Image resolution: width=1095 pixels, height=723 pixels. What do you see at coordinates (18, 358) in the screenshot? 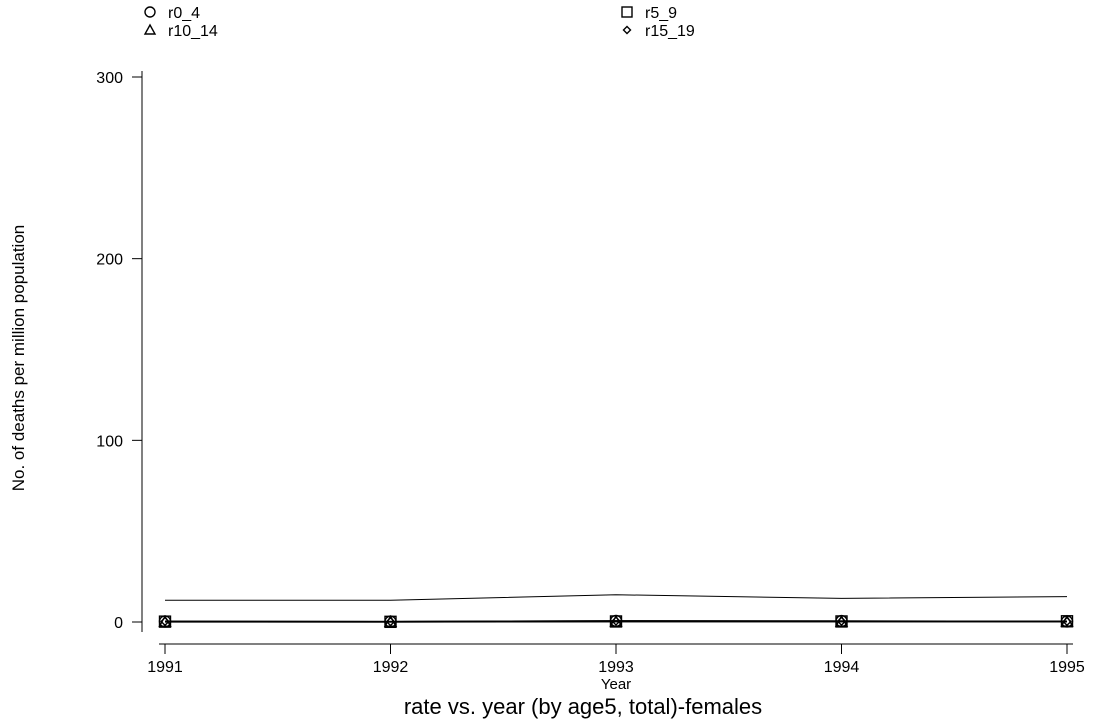
I see `y-axis-label: No. of deaths per million population` at bounding box center [18, 358].